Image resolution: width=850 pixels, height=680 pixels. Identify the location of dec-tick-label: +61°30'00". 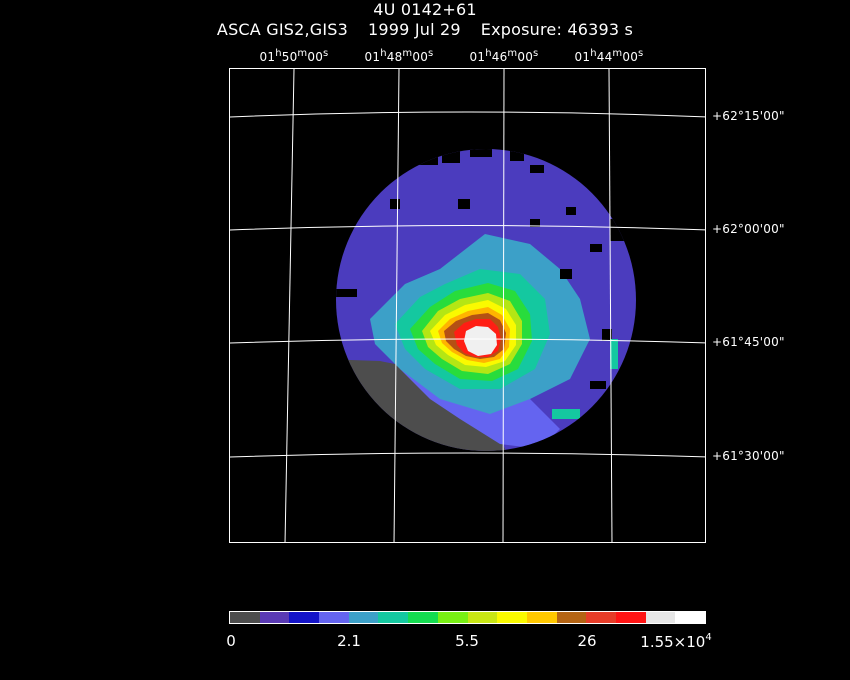
(748, 456).